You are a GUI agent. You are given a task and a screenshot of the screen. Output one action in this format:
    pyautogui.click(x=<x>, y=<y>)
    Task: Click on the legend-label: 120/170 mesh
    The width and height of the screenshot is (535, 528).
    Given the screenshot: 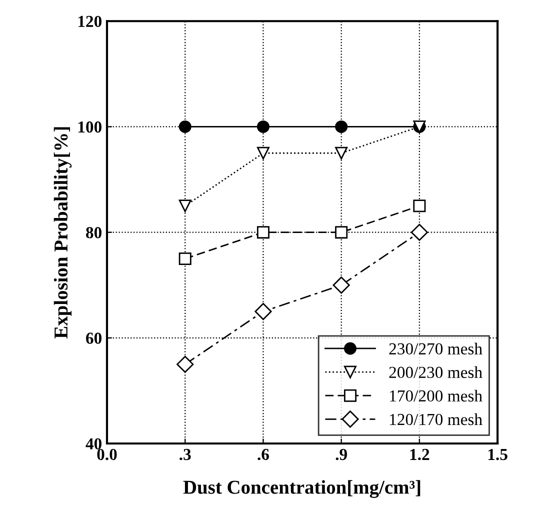 What is the action you would take?
    pyautogui.click(x=436, y=419)
    